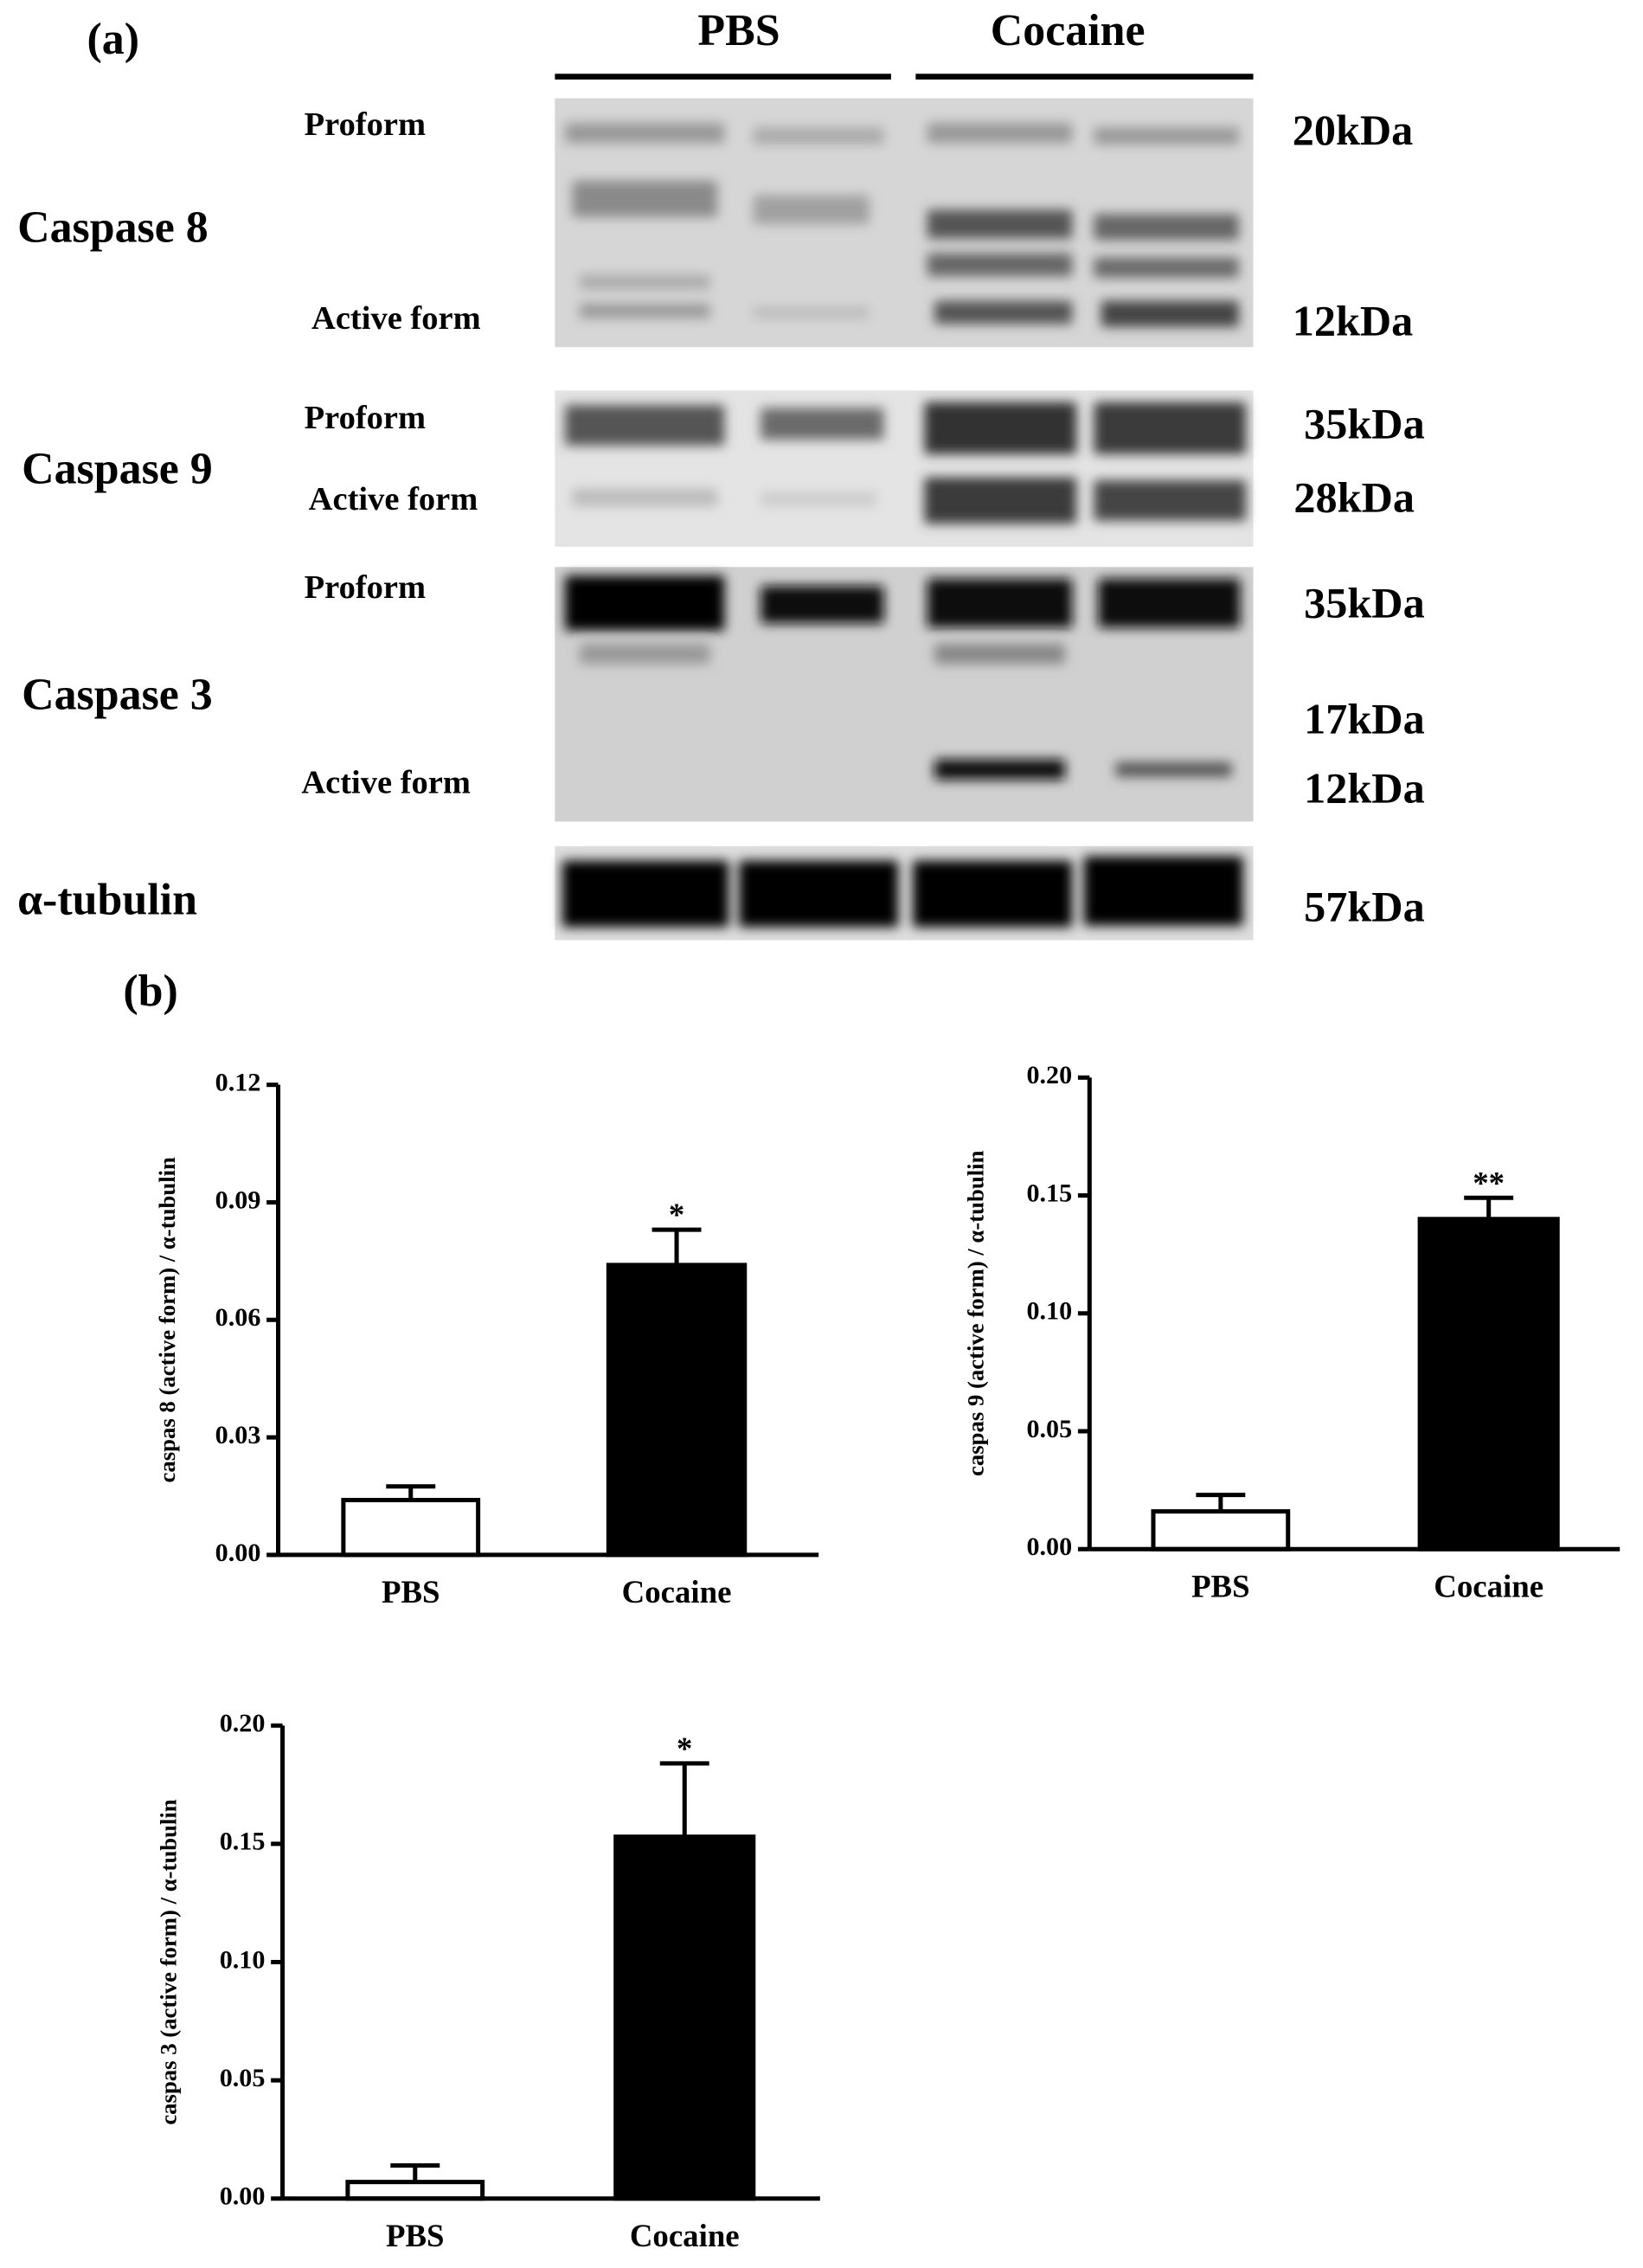 Image resolution: width=1643 pixels, height=2268 pixels. Describe the element at coordinates (113, 40) in the screenshot. I see `panel-label: (a)` at that location.